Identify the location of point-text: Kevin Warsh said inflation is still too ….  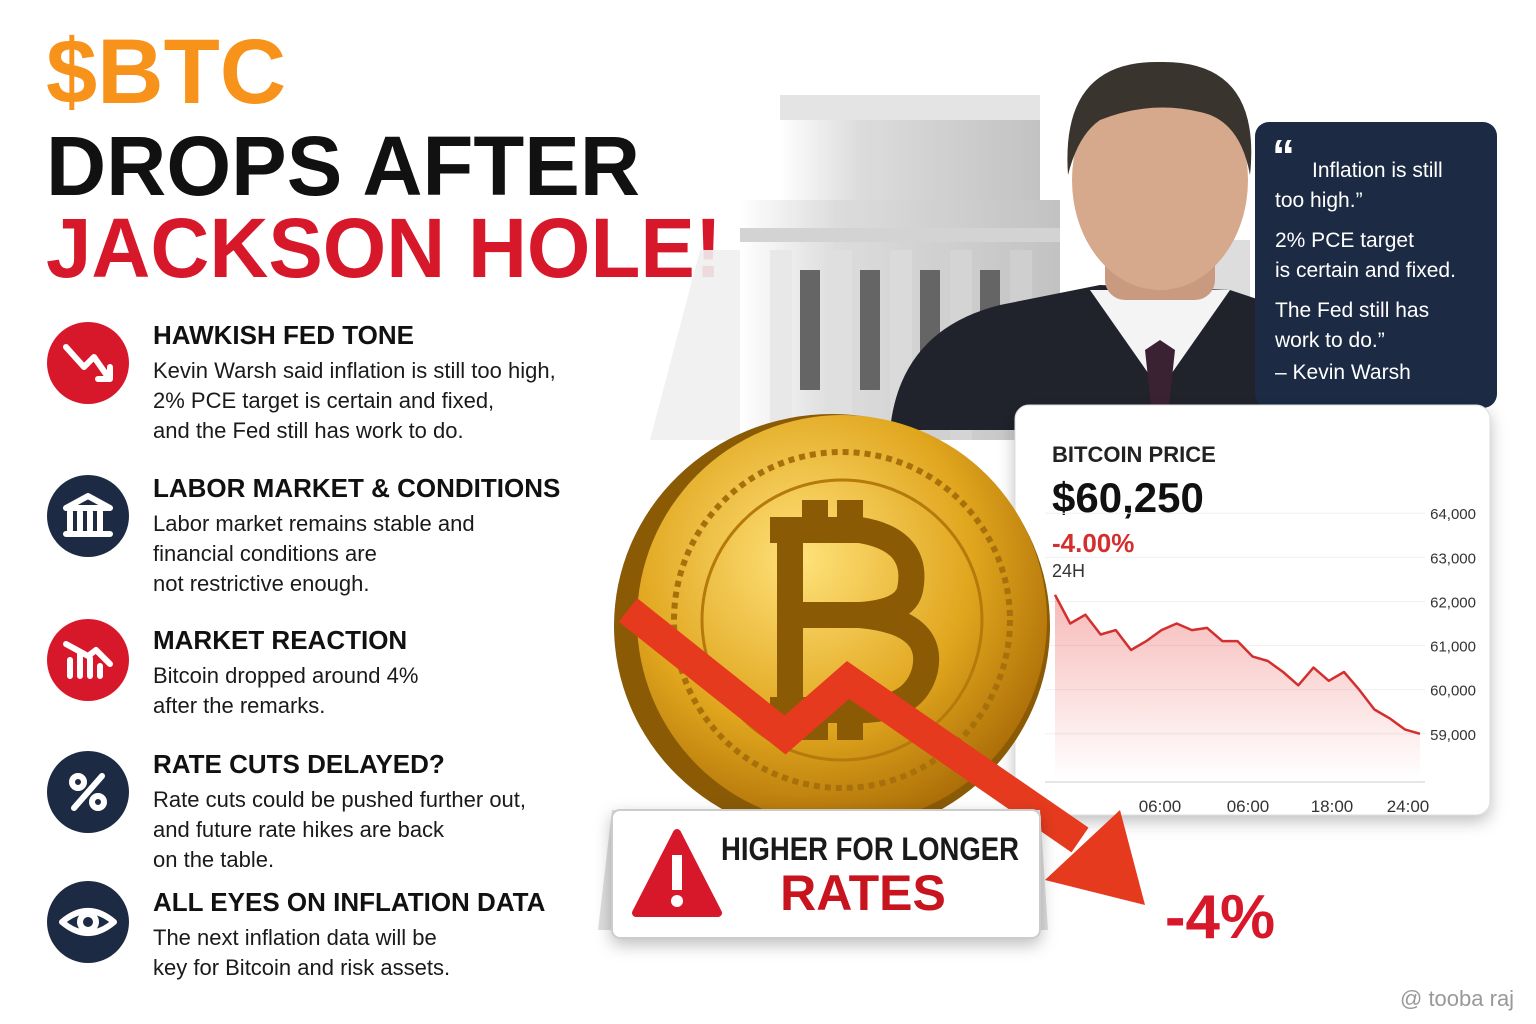
(354, 370).